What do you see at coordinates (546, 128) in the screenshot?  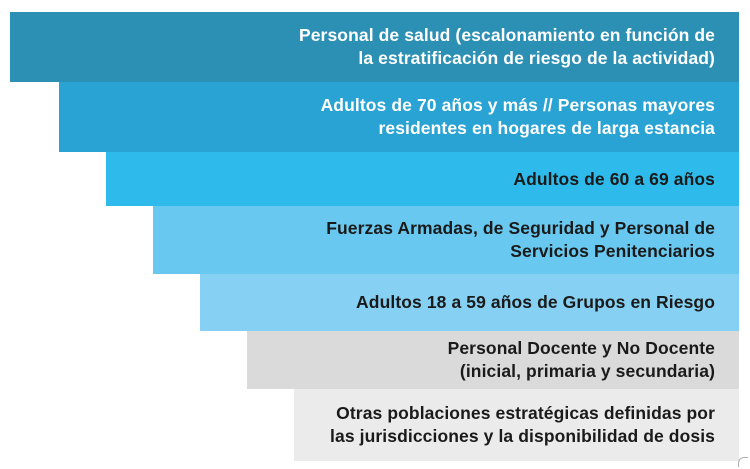 I see `step-label-line: residentes en hogares de larga estancia` at bounding box center [546, 128].